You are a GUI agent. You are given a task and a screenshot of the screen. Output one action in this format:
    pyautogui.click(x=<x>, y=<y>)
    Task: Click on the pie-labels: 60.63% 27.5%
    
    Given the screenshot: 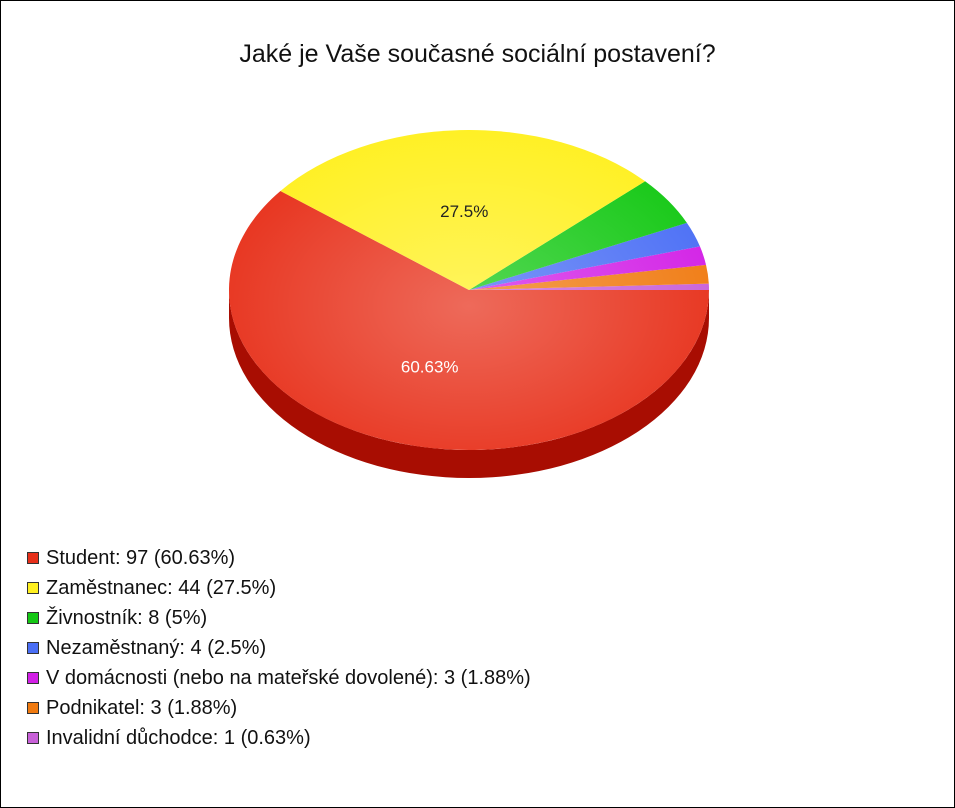 What is the action you would take?
    pyautogui.click(x=444, y=289)
    